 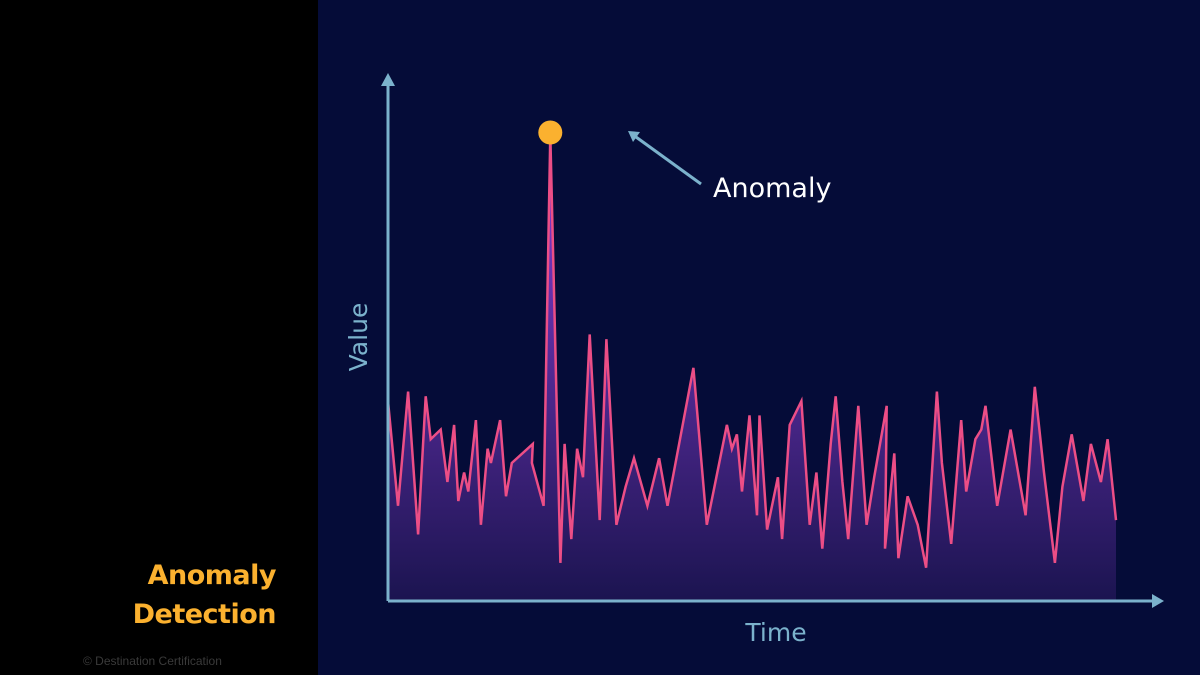 What do you see at coordinates (1158, 601) in the screenshot?
I see `x-axis-arrow-icon` at bounding box center [1158, 601].